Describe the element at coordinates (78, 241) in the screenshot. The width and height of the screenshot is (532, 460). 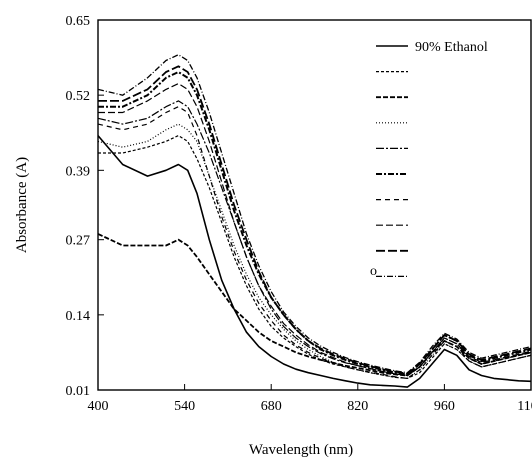
I see `y-tick-label: 0.27` at that location.